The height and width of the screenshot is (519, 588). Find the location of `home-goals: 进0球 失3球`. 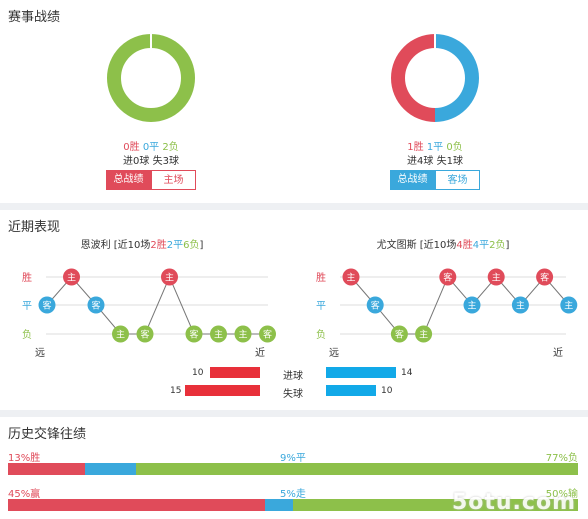

home-goals: 进0球 失3球 is located at coordinates (151, 161).